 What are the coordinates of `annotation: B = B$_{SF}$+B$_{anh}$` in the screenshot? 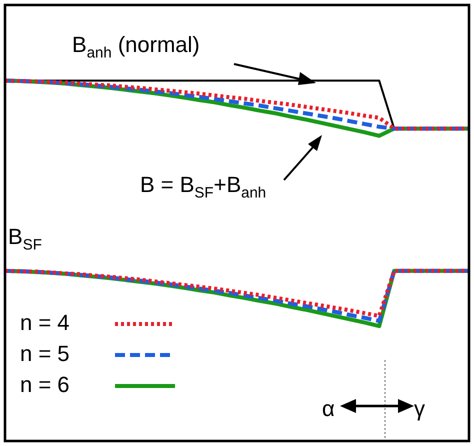 It's located at (203, 187).